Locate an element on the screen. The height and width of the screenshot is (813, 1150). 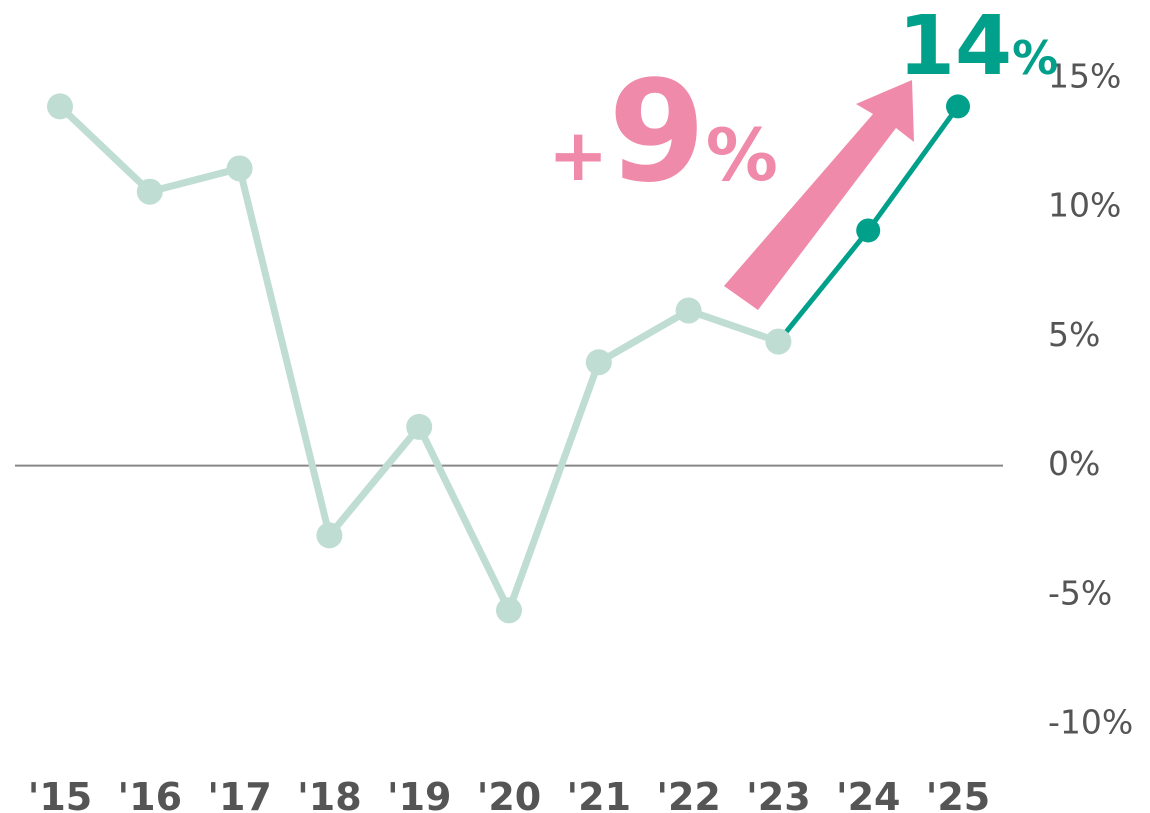
y-tick-label: 0% is located at coordinates (1074, 463).